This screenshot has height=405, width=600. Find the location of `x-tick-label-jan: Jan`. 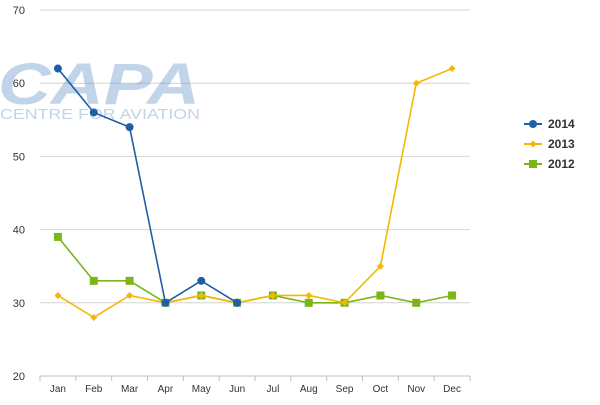

x-tick-label-jan: Jan is located at coordinates (58, 389).